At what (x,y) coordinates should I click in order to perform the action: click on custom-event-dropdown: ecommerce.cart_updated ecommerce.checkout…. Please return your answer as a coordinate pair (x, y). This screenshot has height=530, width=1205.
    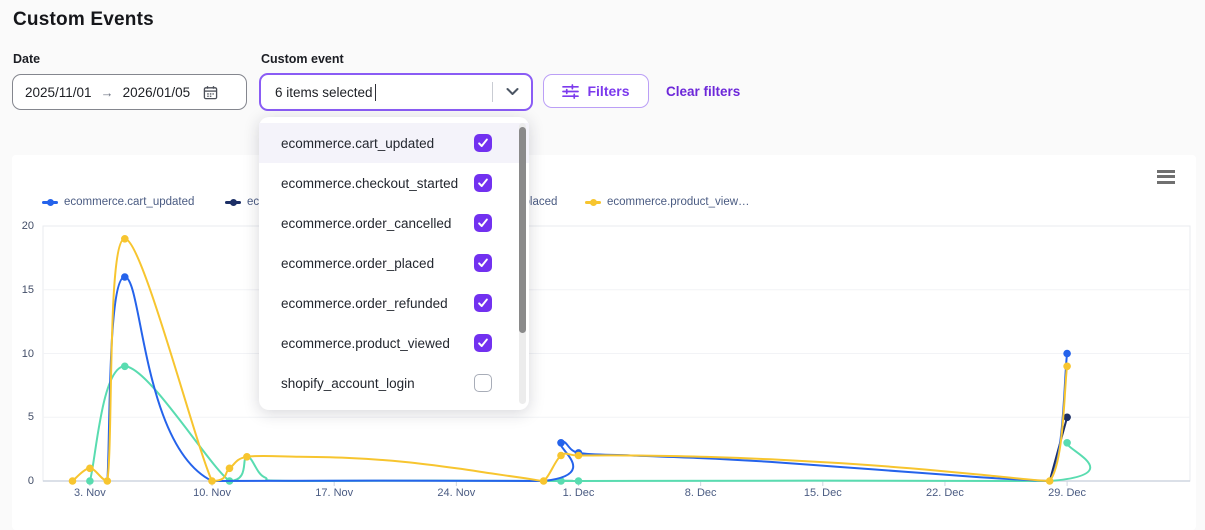
    Looking at the image, I should click on (394, 263).